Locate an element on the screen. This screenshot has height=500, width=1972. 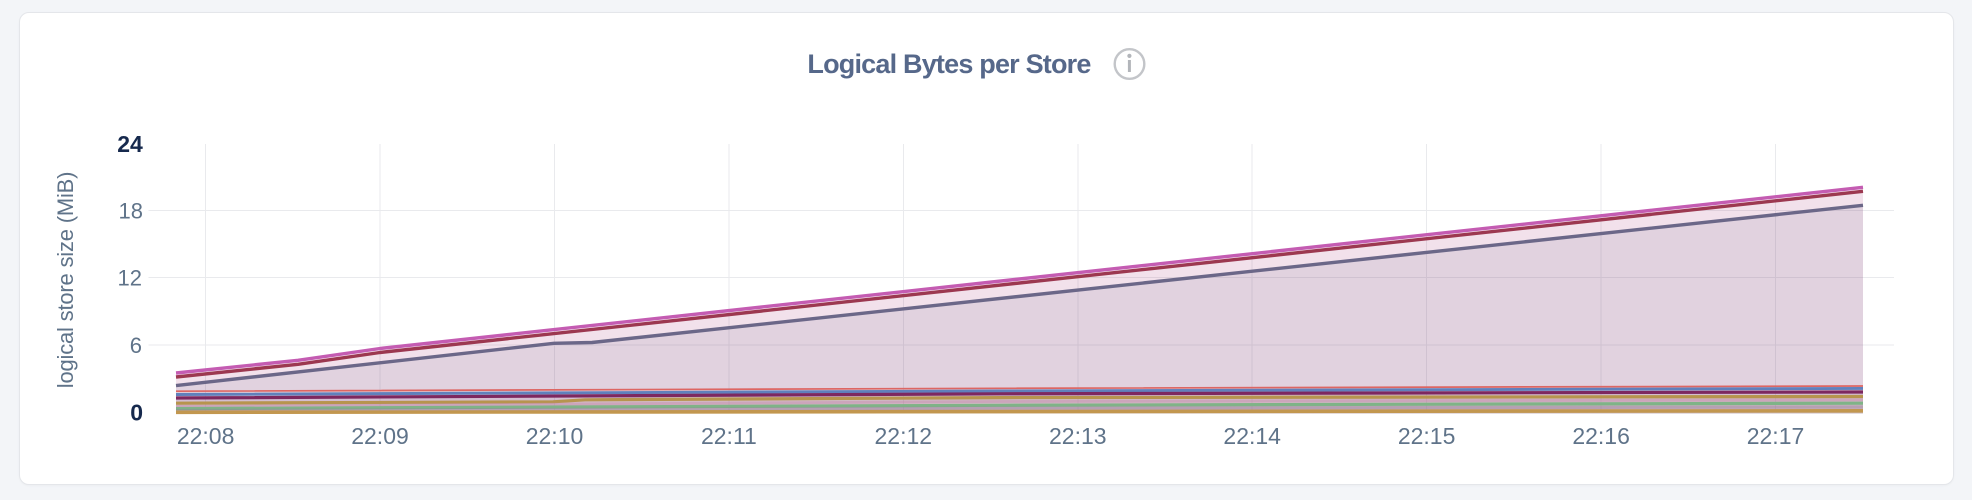
svg-text: 22:15 is located at coordinates (1427, 436).